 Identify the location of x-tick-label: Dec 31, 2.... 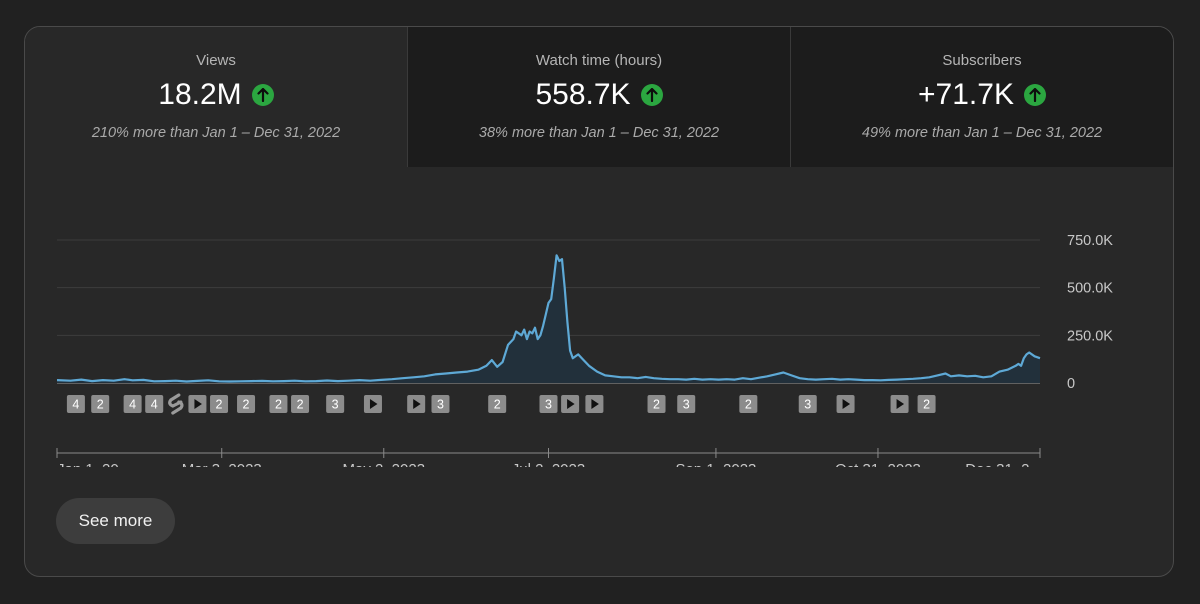
(1003, 464).